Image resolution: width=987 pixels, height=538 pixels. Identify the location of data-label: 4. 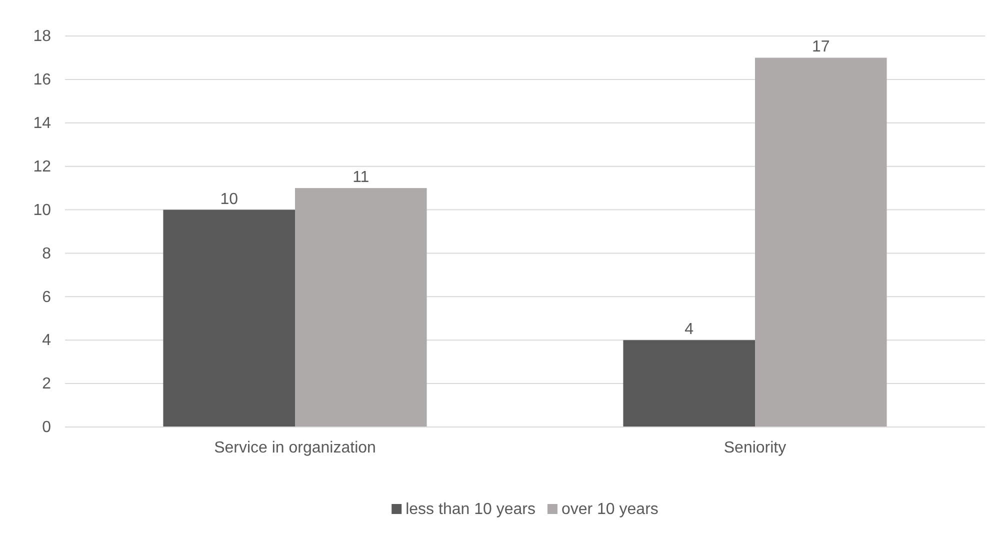
(689, 329).